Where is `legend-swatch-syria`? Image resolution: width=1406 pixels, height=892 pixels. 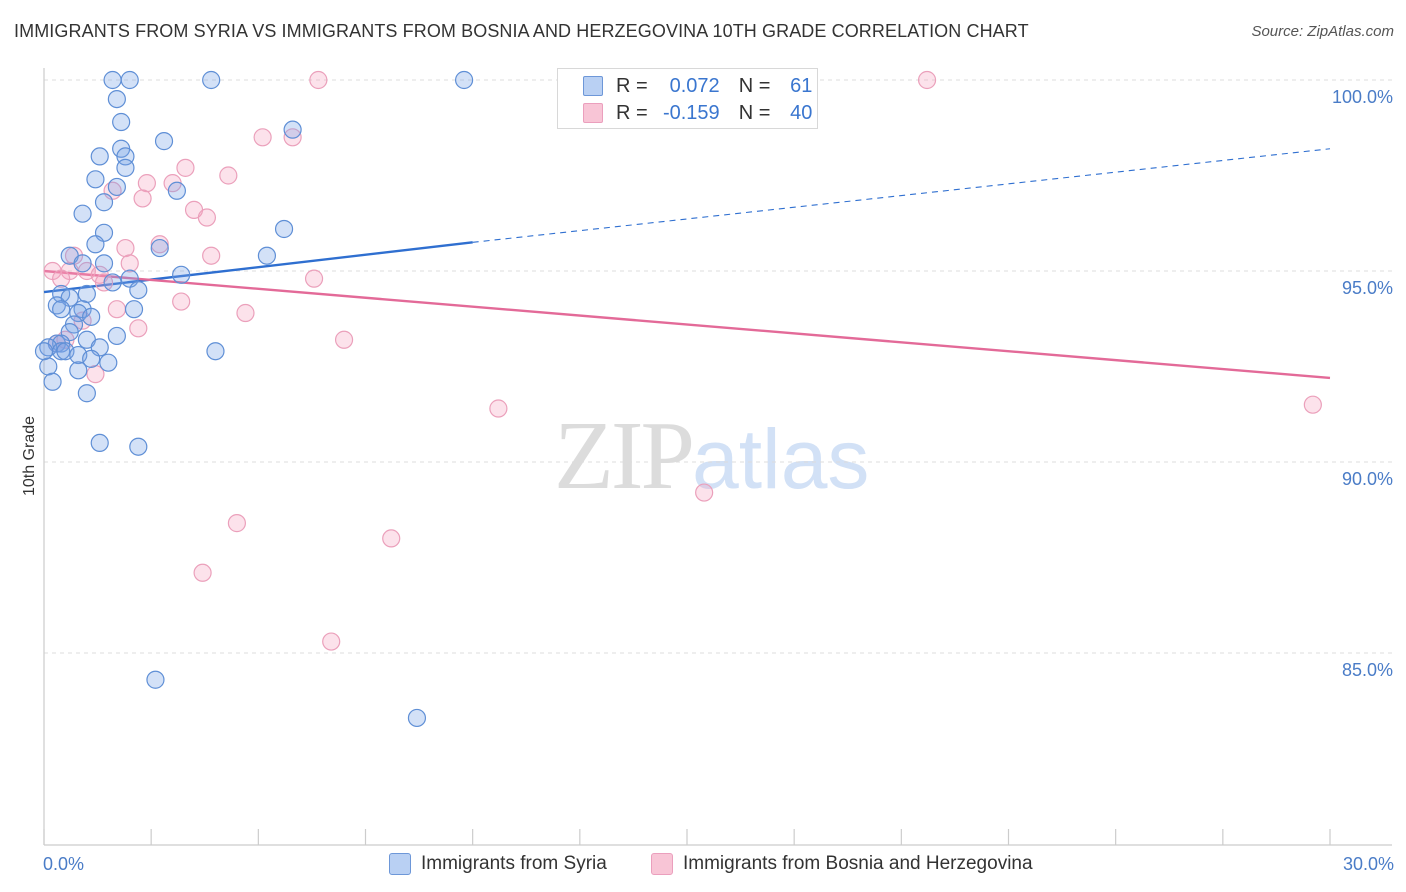
legend-swatch-syria is located at coordinates (593, 86).